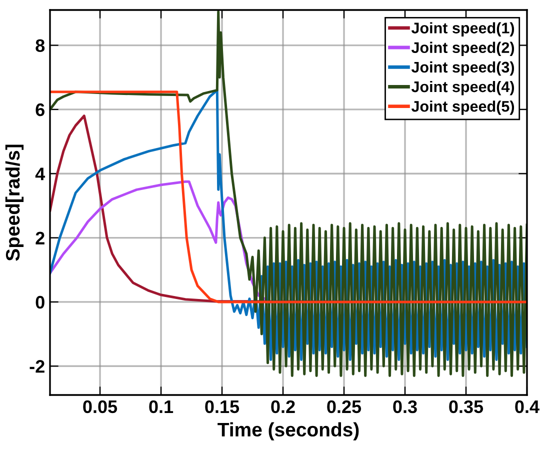 This screenshot has height=472, width=544. Describe the element at coordinates (37, 366) in the screenshot. I see `y-tick-label: -2` at that location.